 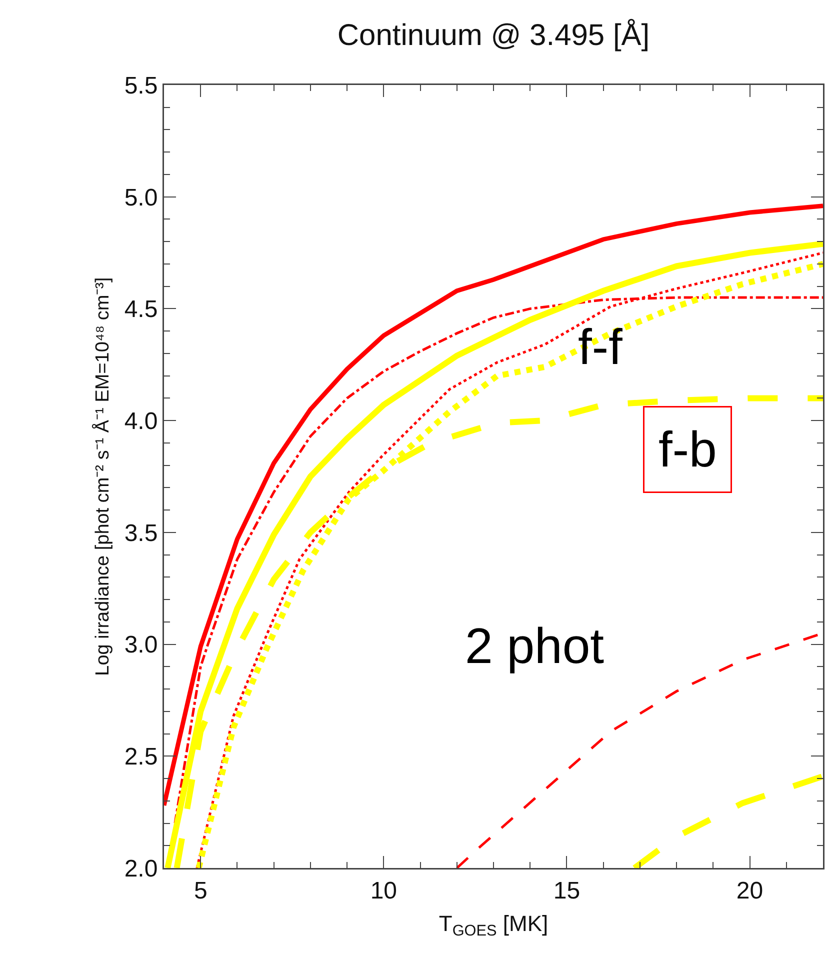 What do you see at coordinates (141, 86) in the screenshot?
I see `y-tick-label: 5.5` at bounding box center [141, 86].